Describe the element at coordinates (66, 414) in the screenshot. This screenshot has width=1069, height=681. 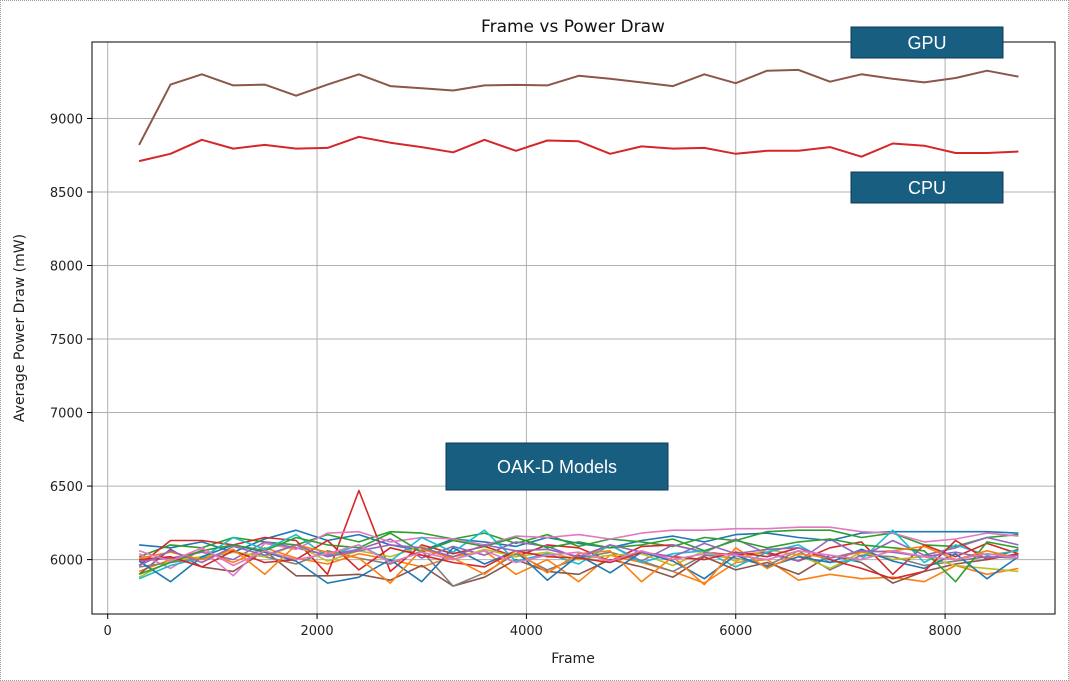
I see `y-tick-label: 7000` at that location.